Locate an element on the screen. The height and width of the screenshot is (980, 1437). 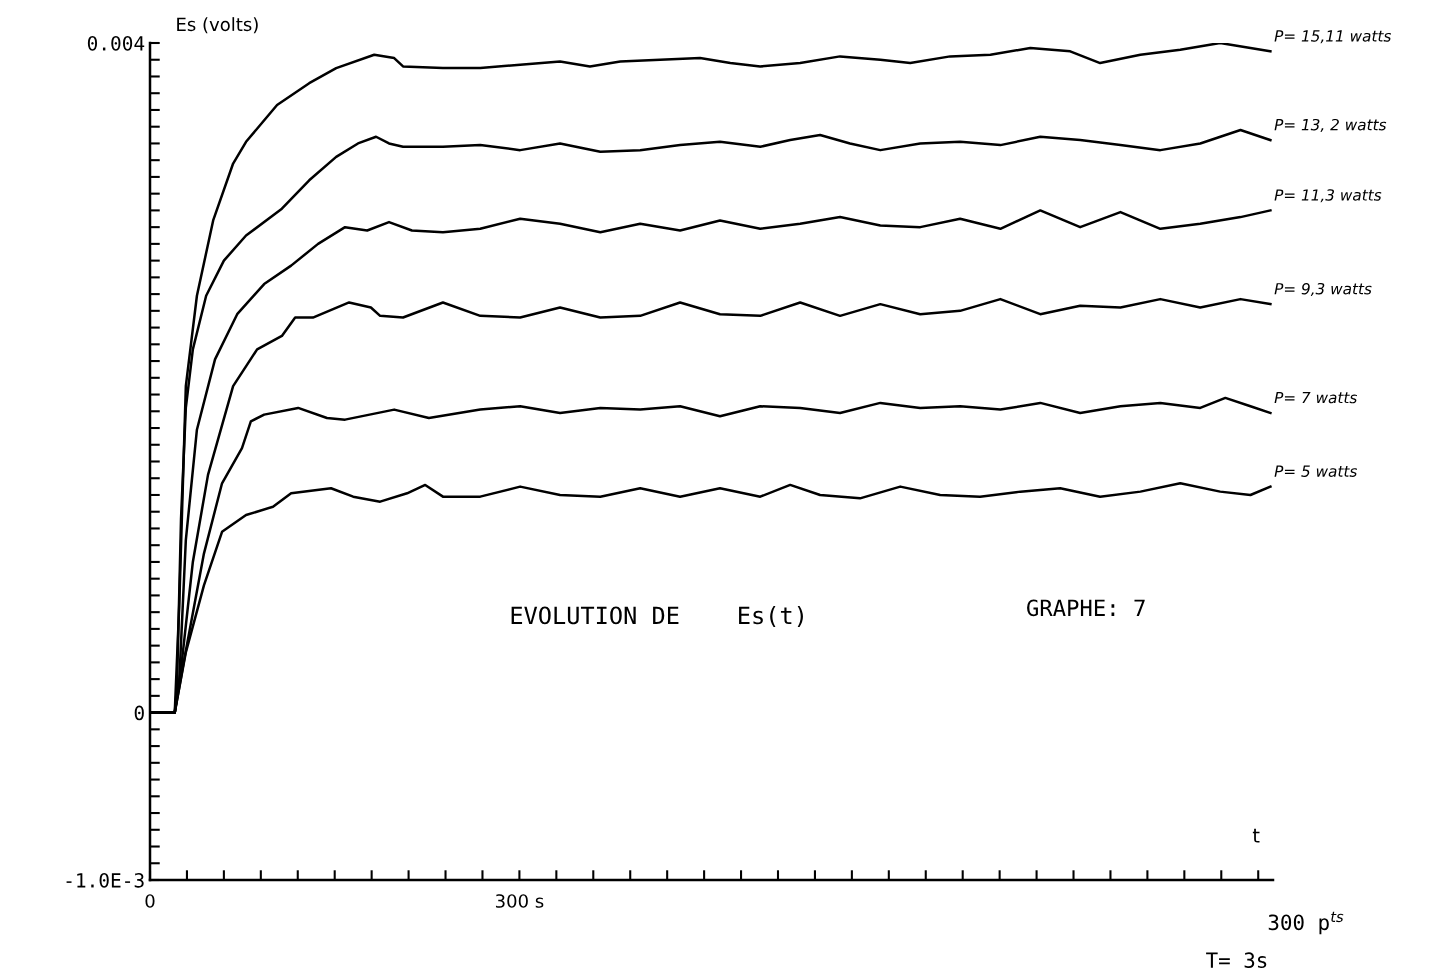
series-label: P= 15,11 watts is located at coordinates (1333, 37).